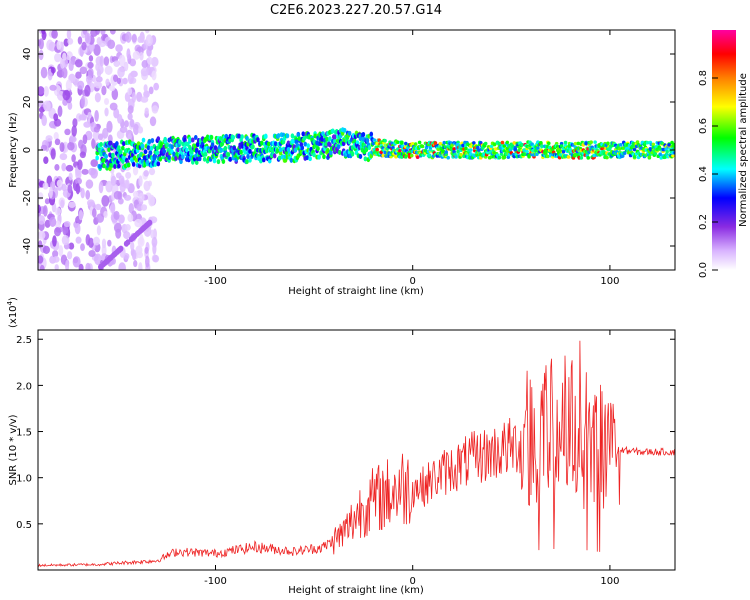 The height and width of the screenshot is (600, 750). What do you see at coordinates (24, 340) in the screenshot?
I see `y-tick-label: 2.5` at bounding box center [24, 340].